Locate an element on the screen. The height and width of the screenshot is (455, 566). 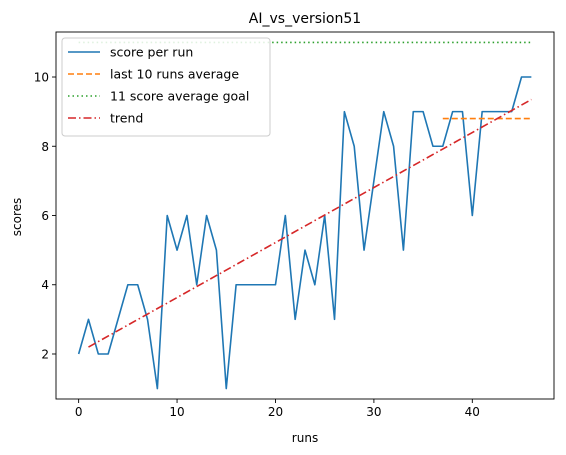
y-tick-label: 2 is located at coordinates (45, 354).